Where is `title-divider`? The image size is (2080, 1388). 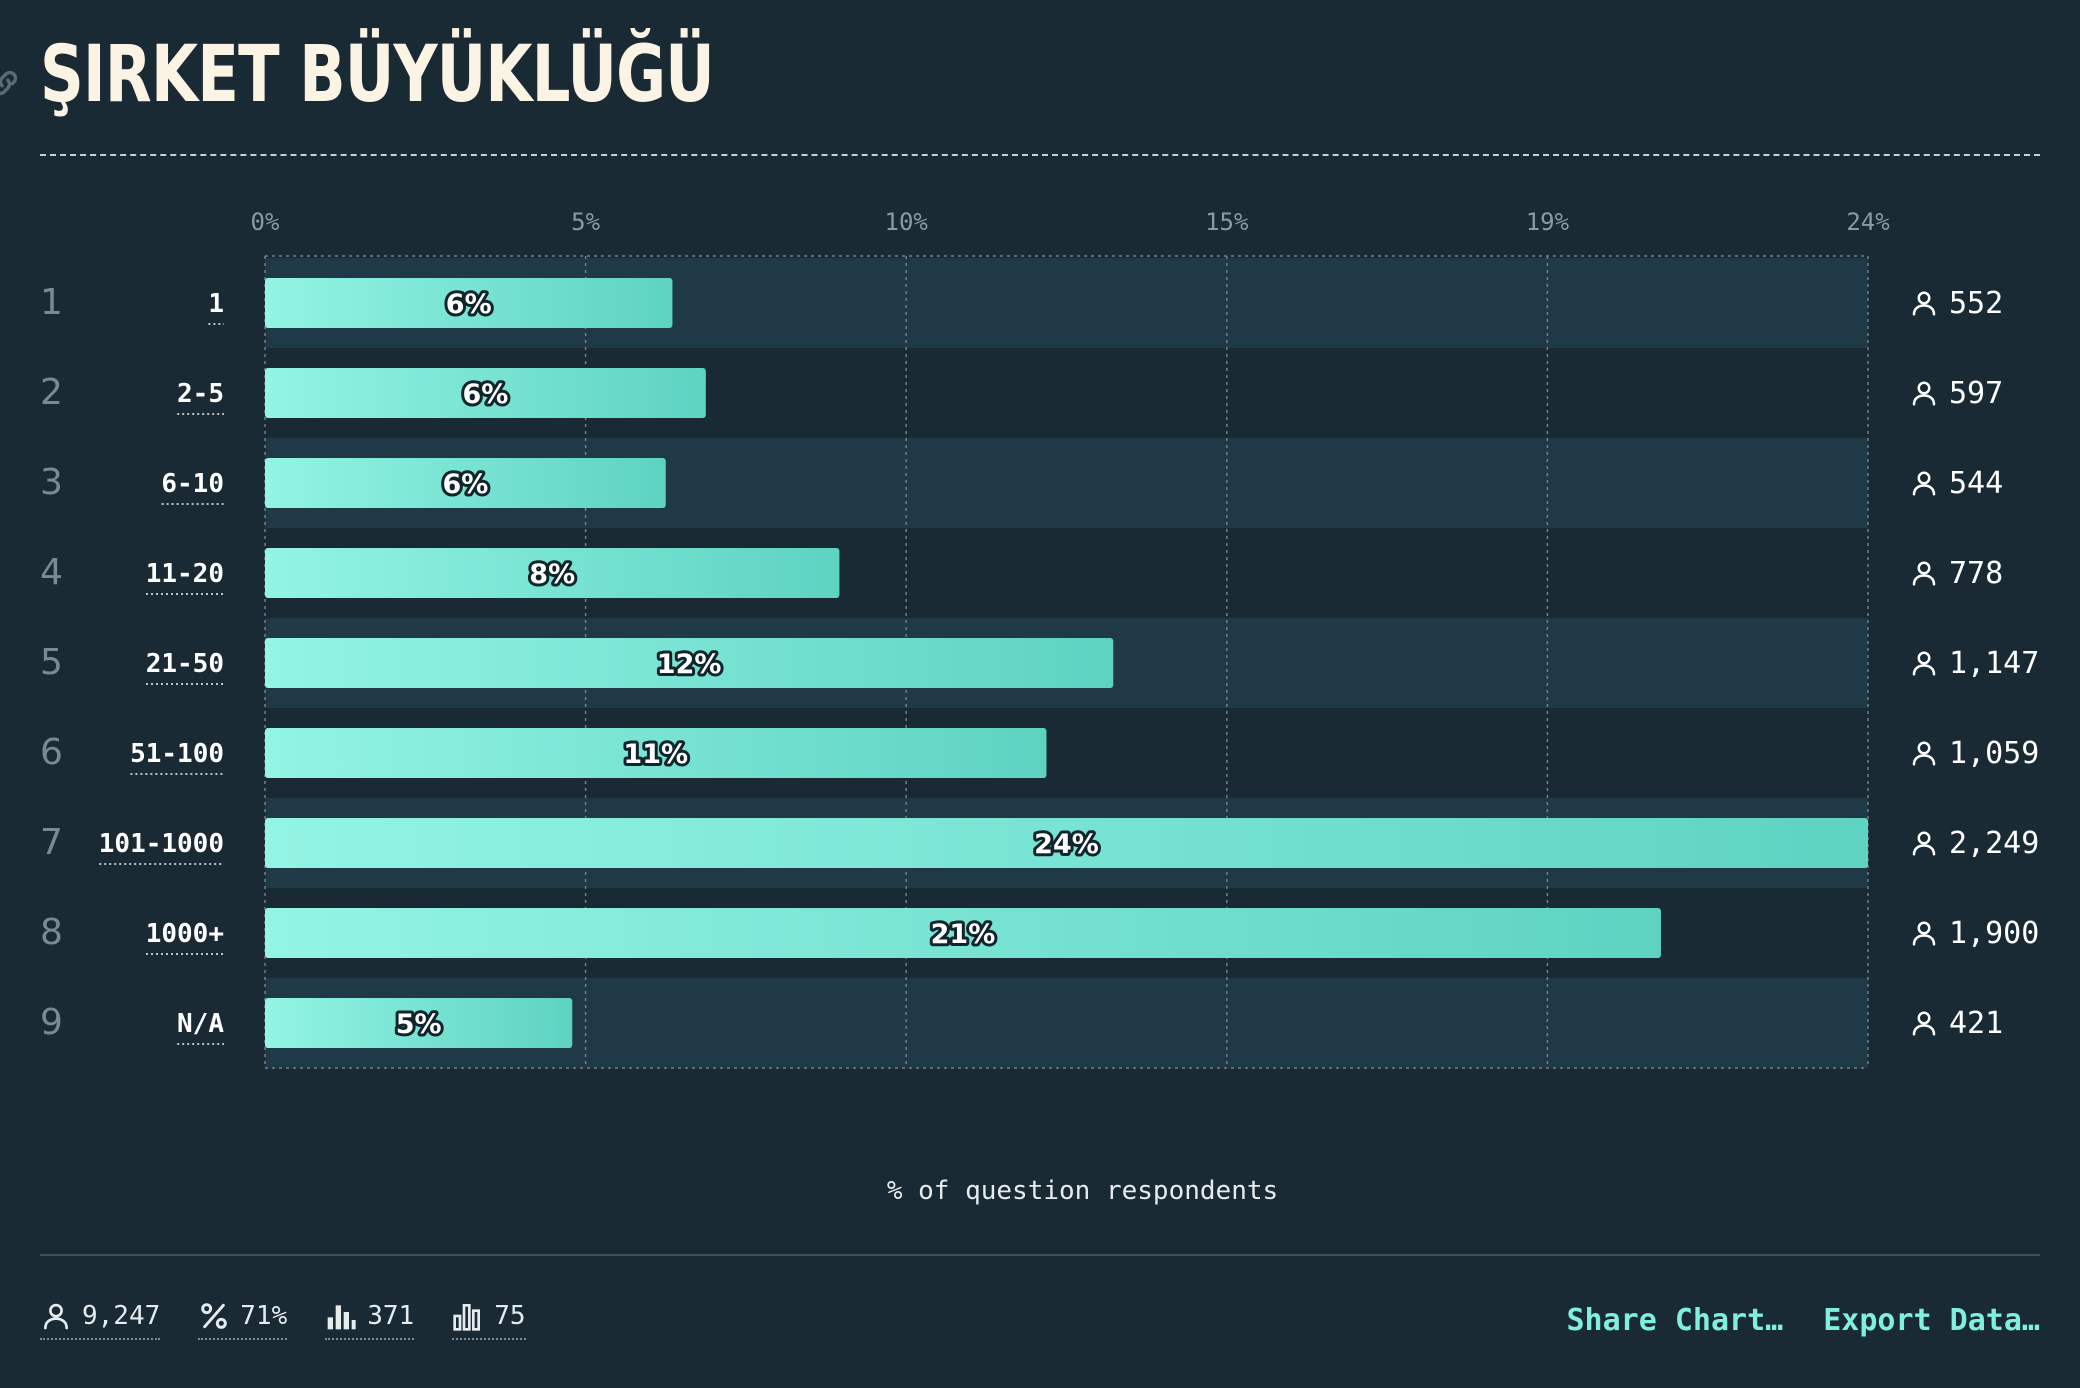
title-divider is located at coordinates (1040, 155).